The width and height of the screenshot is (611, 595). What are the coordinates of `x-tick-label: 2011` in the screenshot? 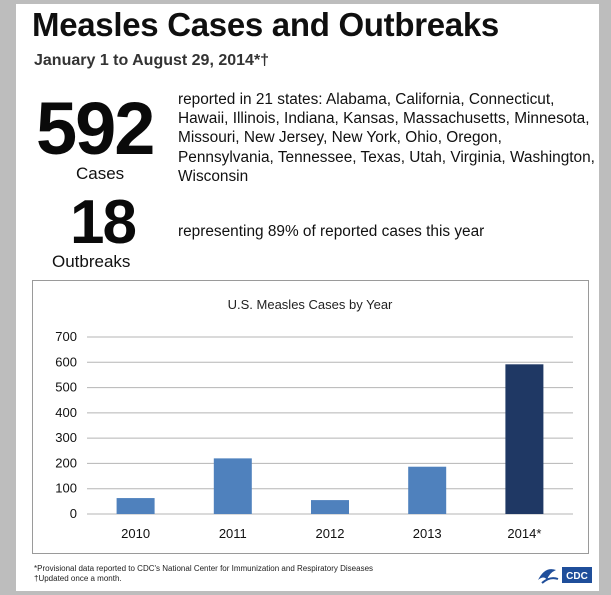 It's located at (233, 533).